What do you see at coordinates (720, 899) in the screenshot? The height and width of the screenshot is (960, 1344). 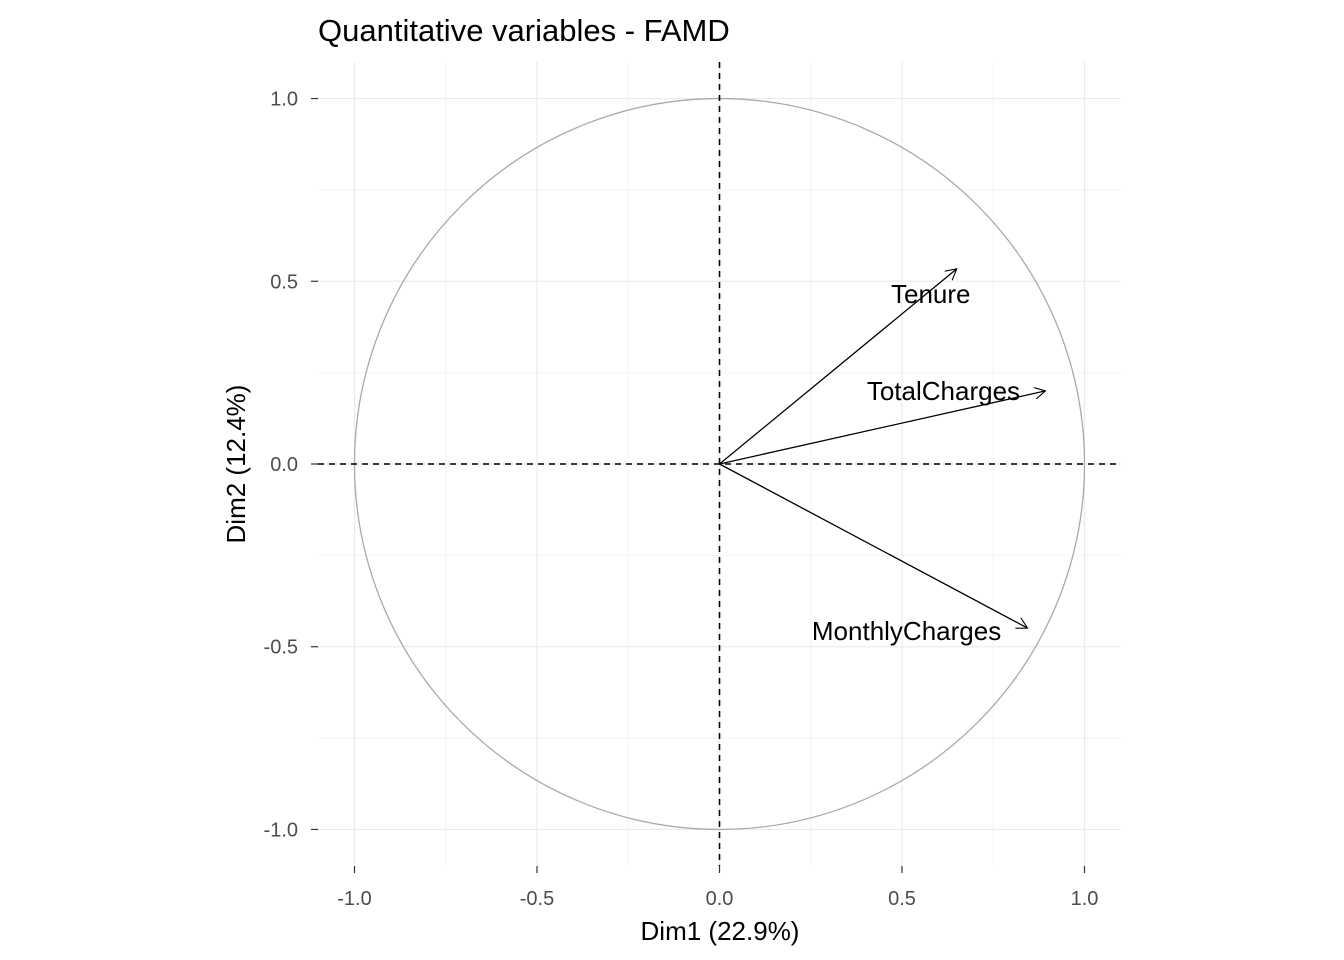 I see `x-tick-label: 0.0` at bounding box center [720, 899].